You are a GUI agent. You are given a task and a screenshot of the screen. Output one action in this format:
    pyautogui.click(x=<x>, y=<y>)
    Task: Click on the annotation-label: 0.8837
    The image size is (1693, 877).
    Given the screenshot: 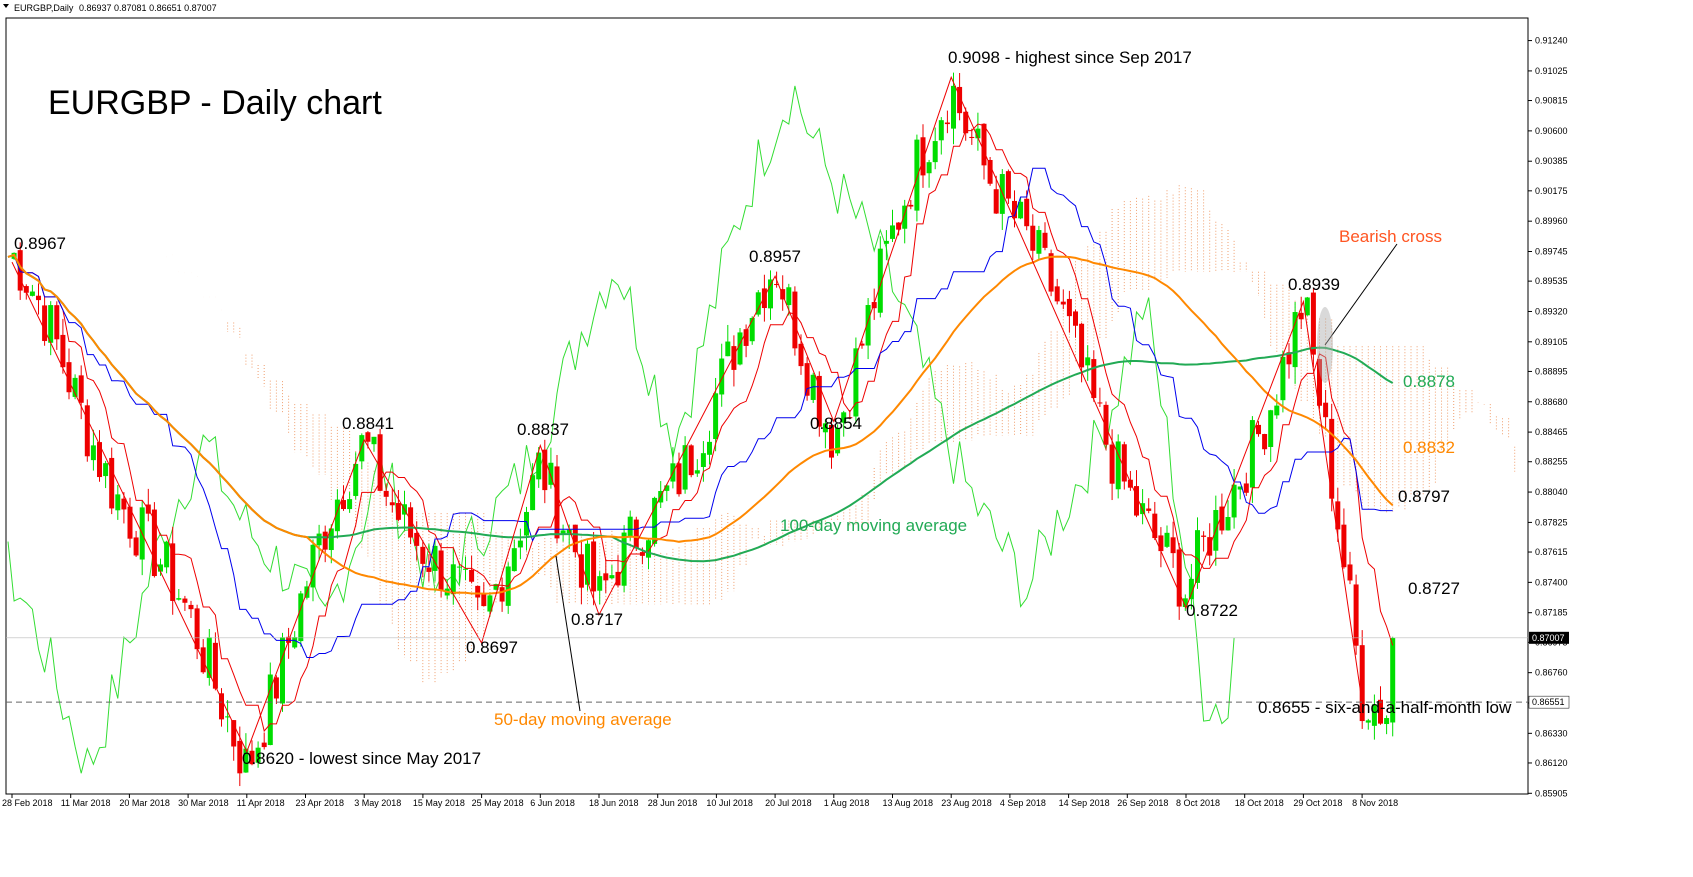 What is the action you would take?
    pyautogui.click(x=543, y=429)
    